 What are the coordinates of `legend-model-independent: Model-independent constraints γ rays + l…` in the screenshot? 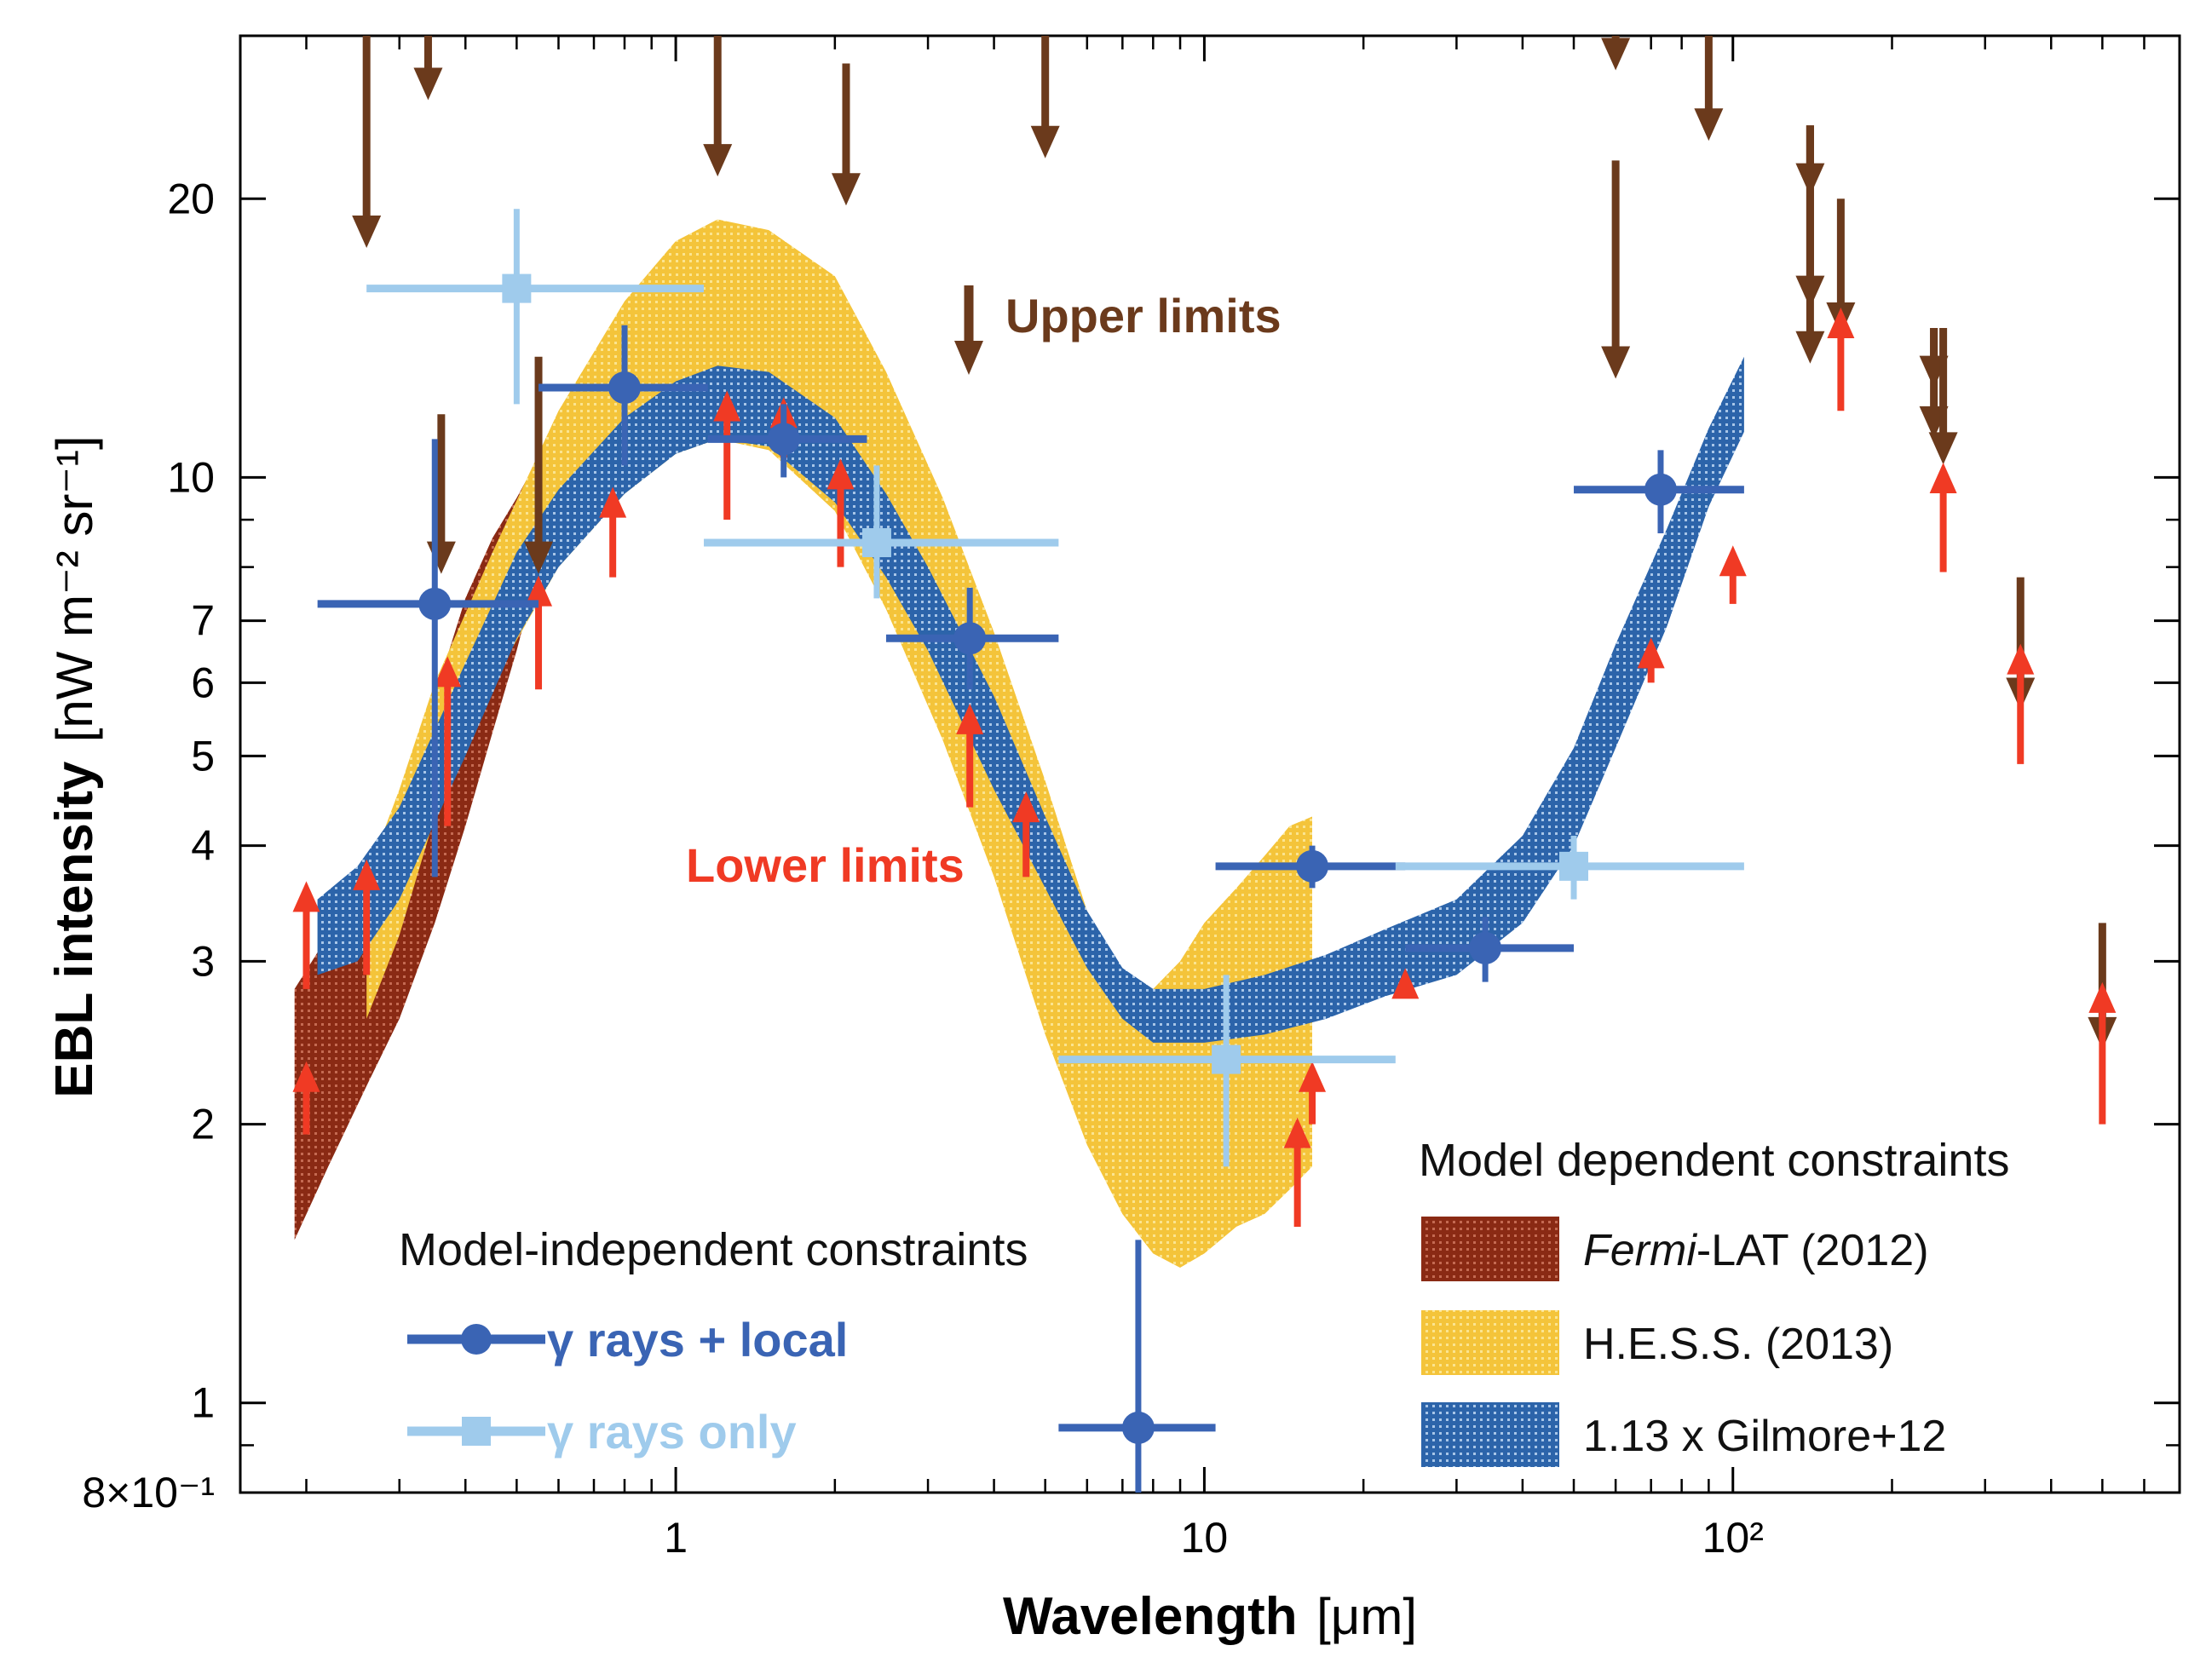 It's located at (713, 1341).